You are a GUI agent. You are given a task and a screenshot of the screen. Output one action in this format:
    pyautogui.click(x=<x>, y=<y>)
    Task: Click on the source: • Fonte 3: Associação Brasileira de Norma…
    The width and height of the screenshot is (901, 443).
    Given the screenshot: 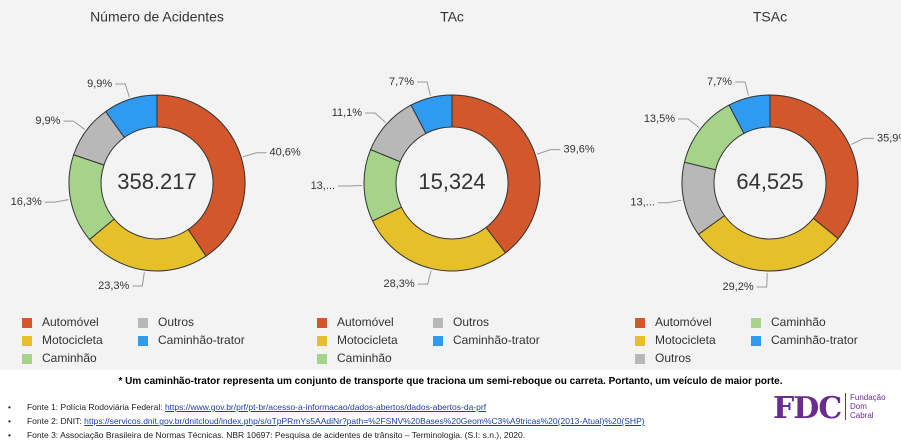 What is the action you would take?
    pyautogui.click(x=267, y=435)
    